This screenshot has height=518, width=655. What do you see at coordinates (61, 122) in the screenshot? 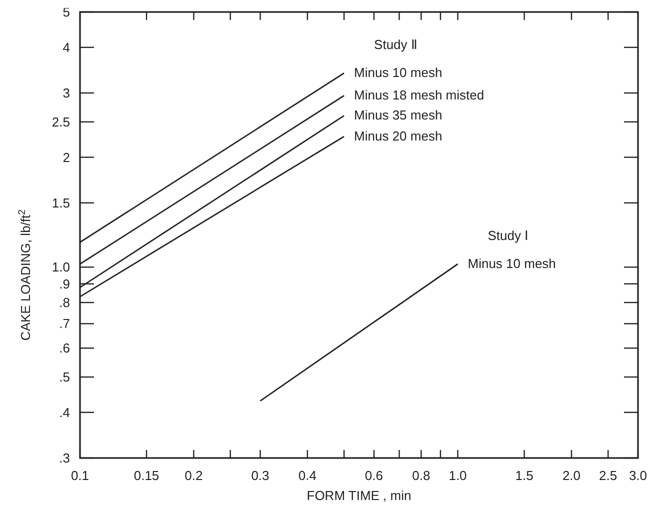
I see `y-tick-label: 2.5` at bounding box center [61, 122].